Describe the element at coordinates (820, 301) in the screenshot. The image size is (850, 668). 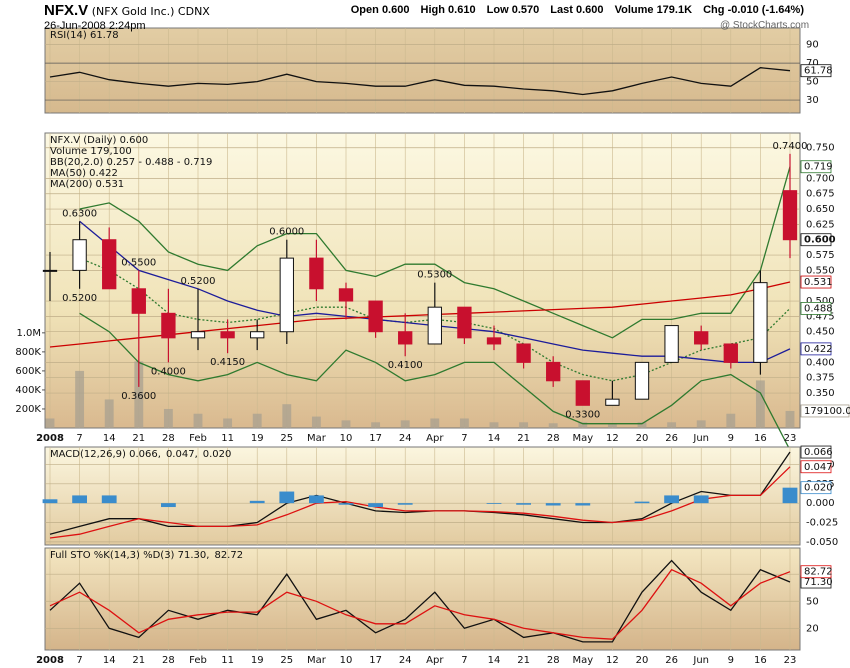
I see `y-tick-label: 0.500` at that location.